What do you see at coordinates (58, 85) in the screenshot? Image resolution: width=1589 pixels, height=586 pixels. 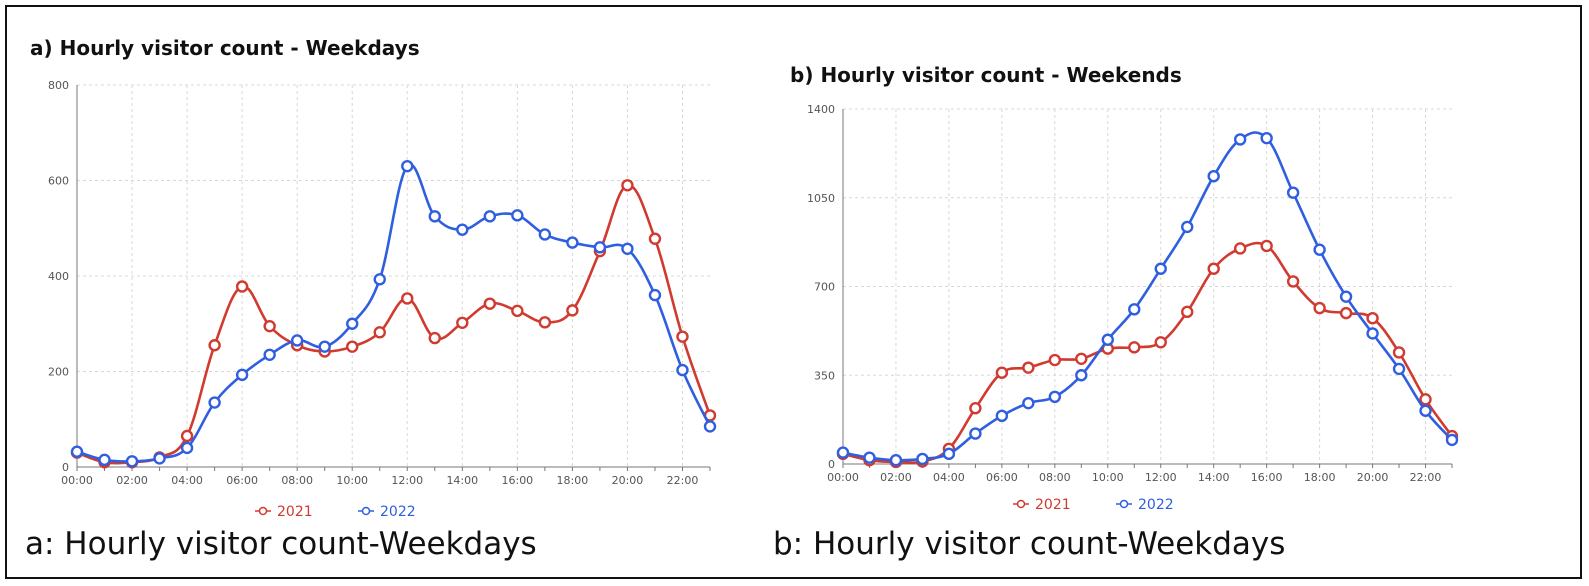 I see `y-tick-label: 800` at bounding box center [58, 85].